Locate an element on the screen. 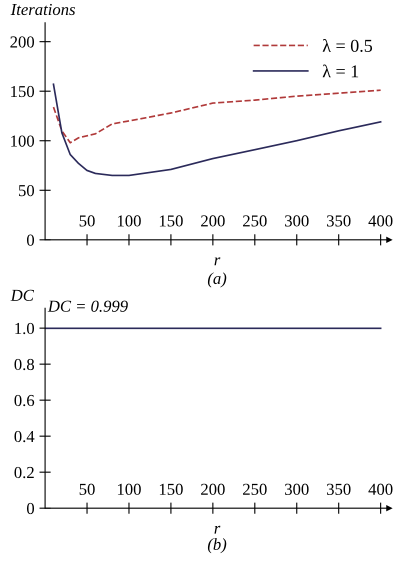  y-axis-title: Iterations is located at coordinates (42, 10).